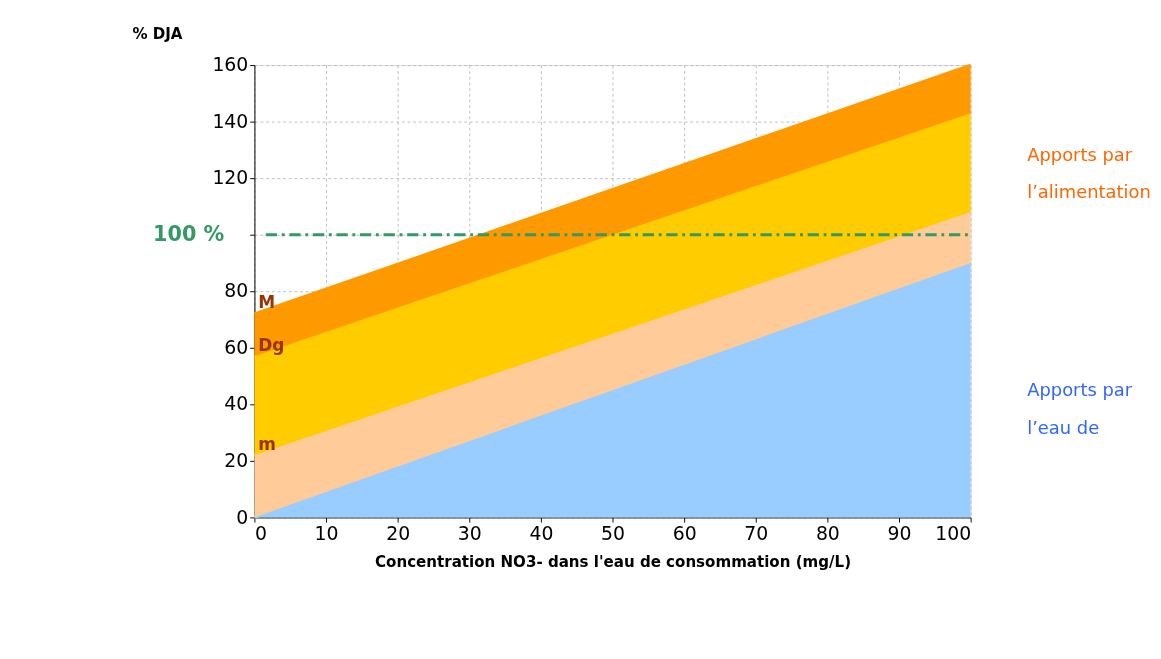 This screenshot has height=659, width=1161. Describe the element at coordinates (260, 533) in the screenshot. I see `x-tick-label: 0` at that location.